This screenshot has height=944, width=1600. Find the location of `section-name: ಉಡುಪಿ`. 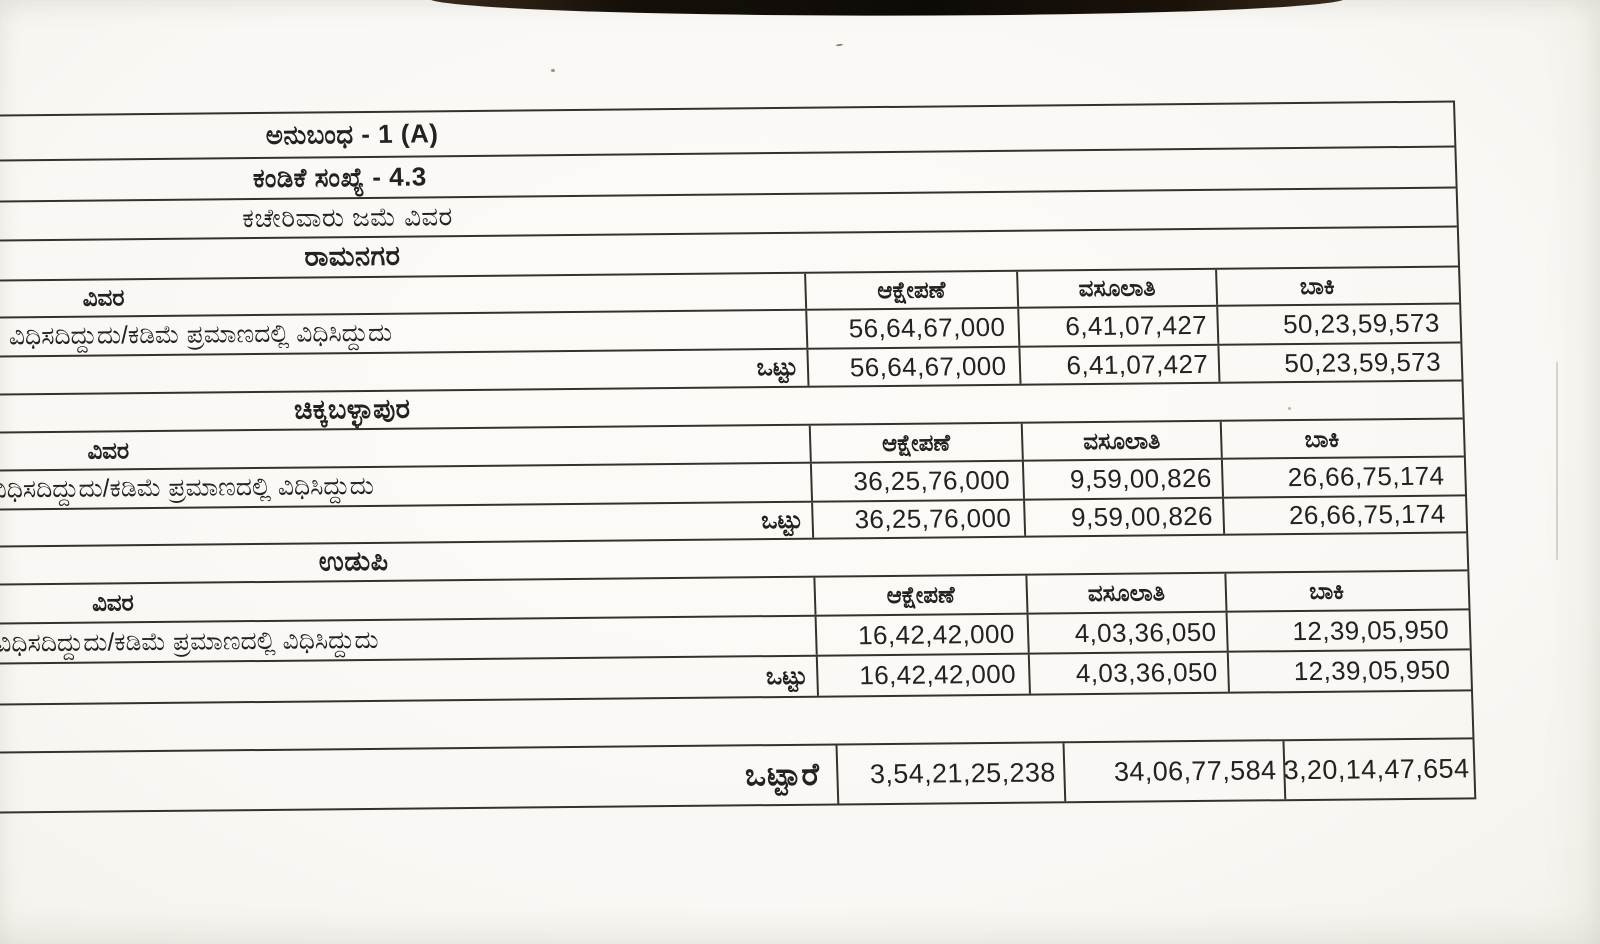

section-name: ಉಡುಪಿ is located at coordinates (353, 561).